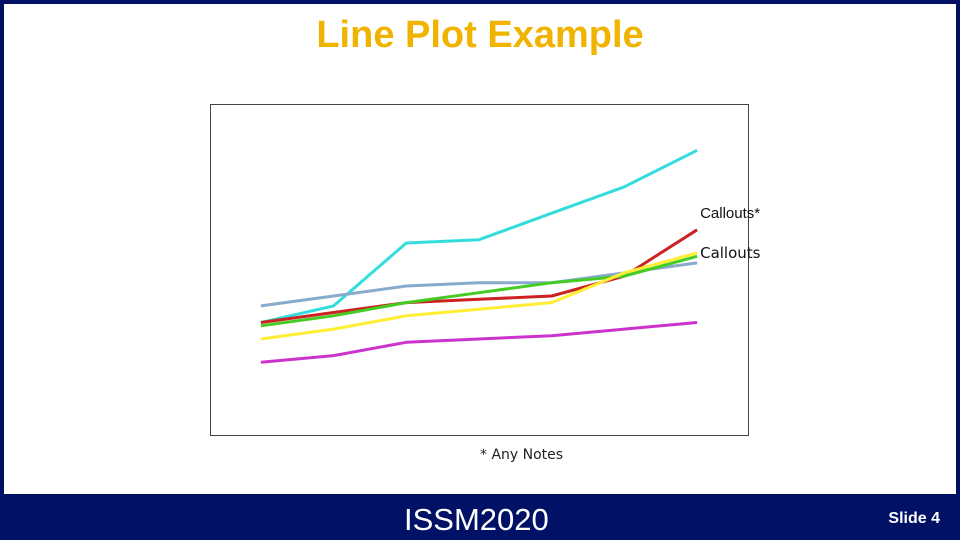 The height and width of the screenshot is (540, 960). Describe the element at coordinates (730, 253) in the screenshot. I see `callout-label-2: Callouts` at that location.